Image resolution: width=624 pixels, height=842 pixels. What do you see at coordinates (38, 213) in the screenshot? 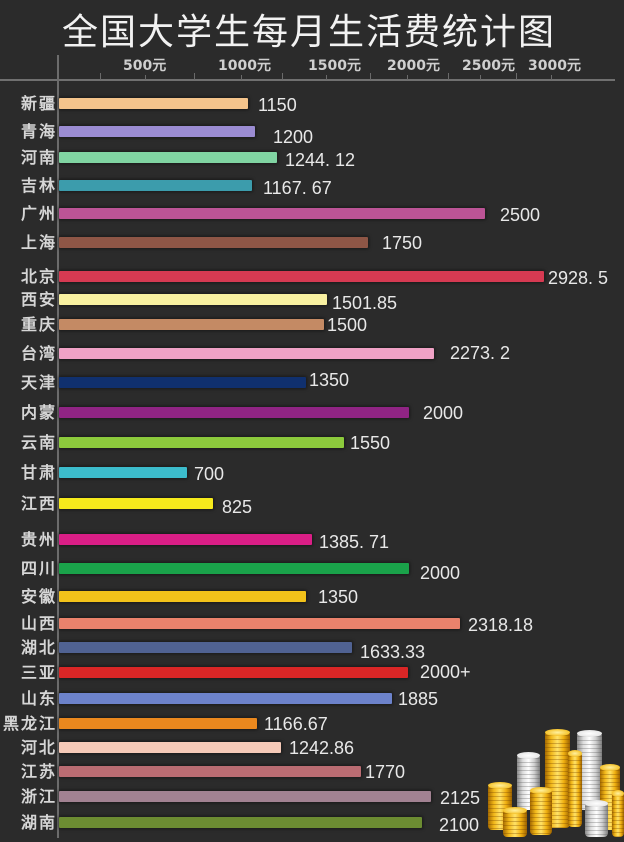
I see `category-label: 广州` at bounding box center [38, 213].